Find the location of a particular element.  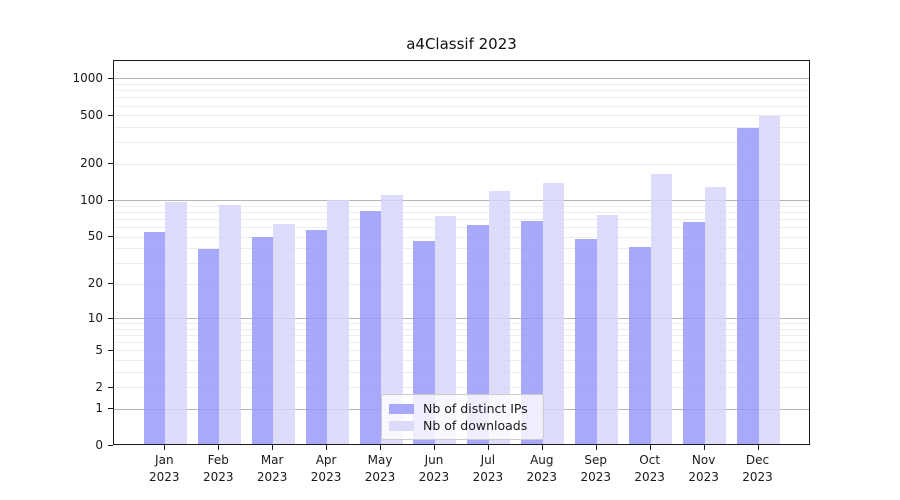

x-tick-label-may: May 2023 is located at coordinates (380, 468).